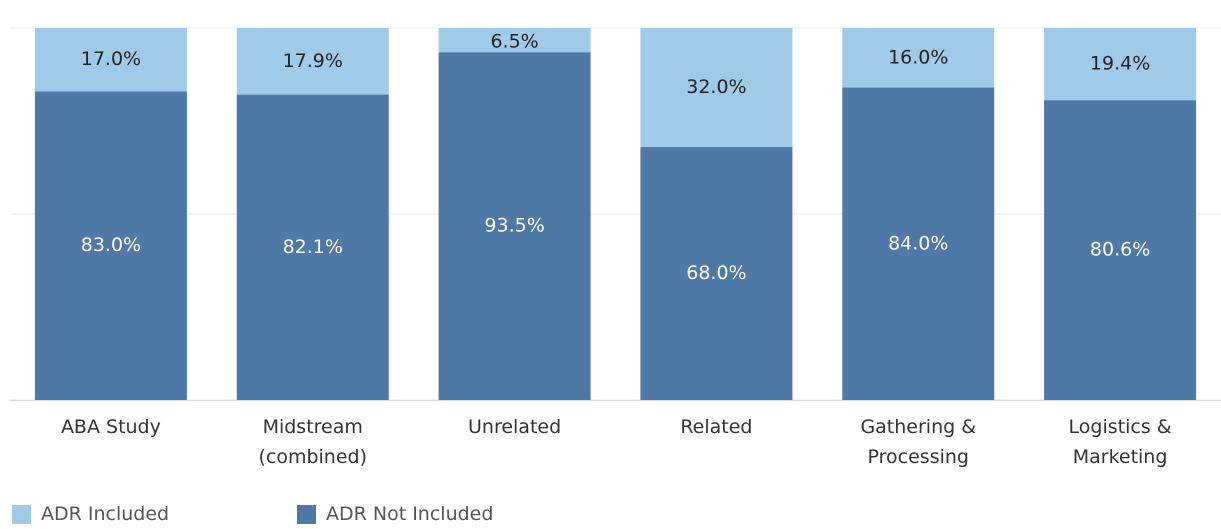  I want to click on data-label: 82.1%, so click(313, 247).